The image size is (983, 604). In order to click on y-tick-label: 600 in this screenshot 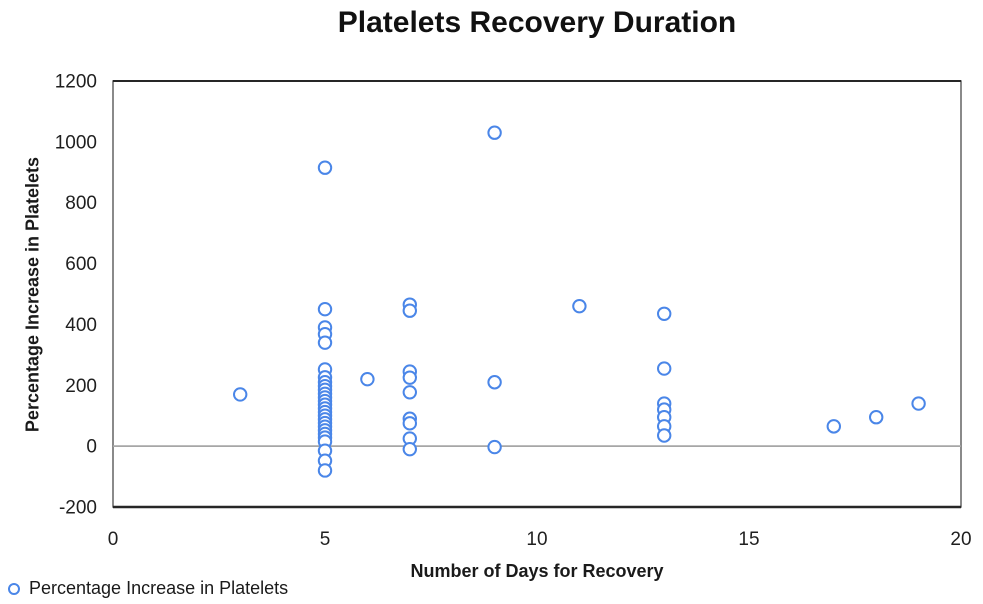, I will do `click(81, 264)`.